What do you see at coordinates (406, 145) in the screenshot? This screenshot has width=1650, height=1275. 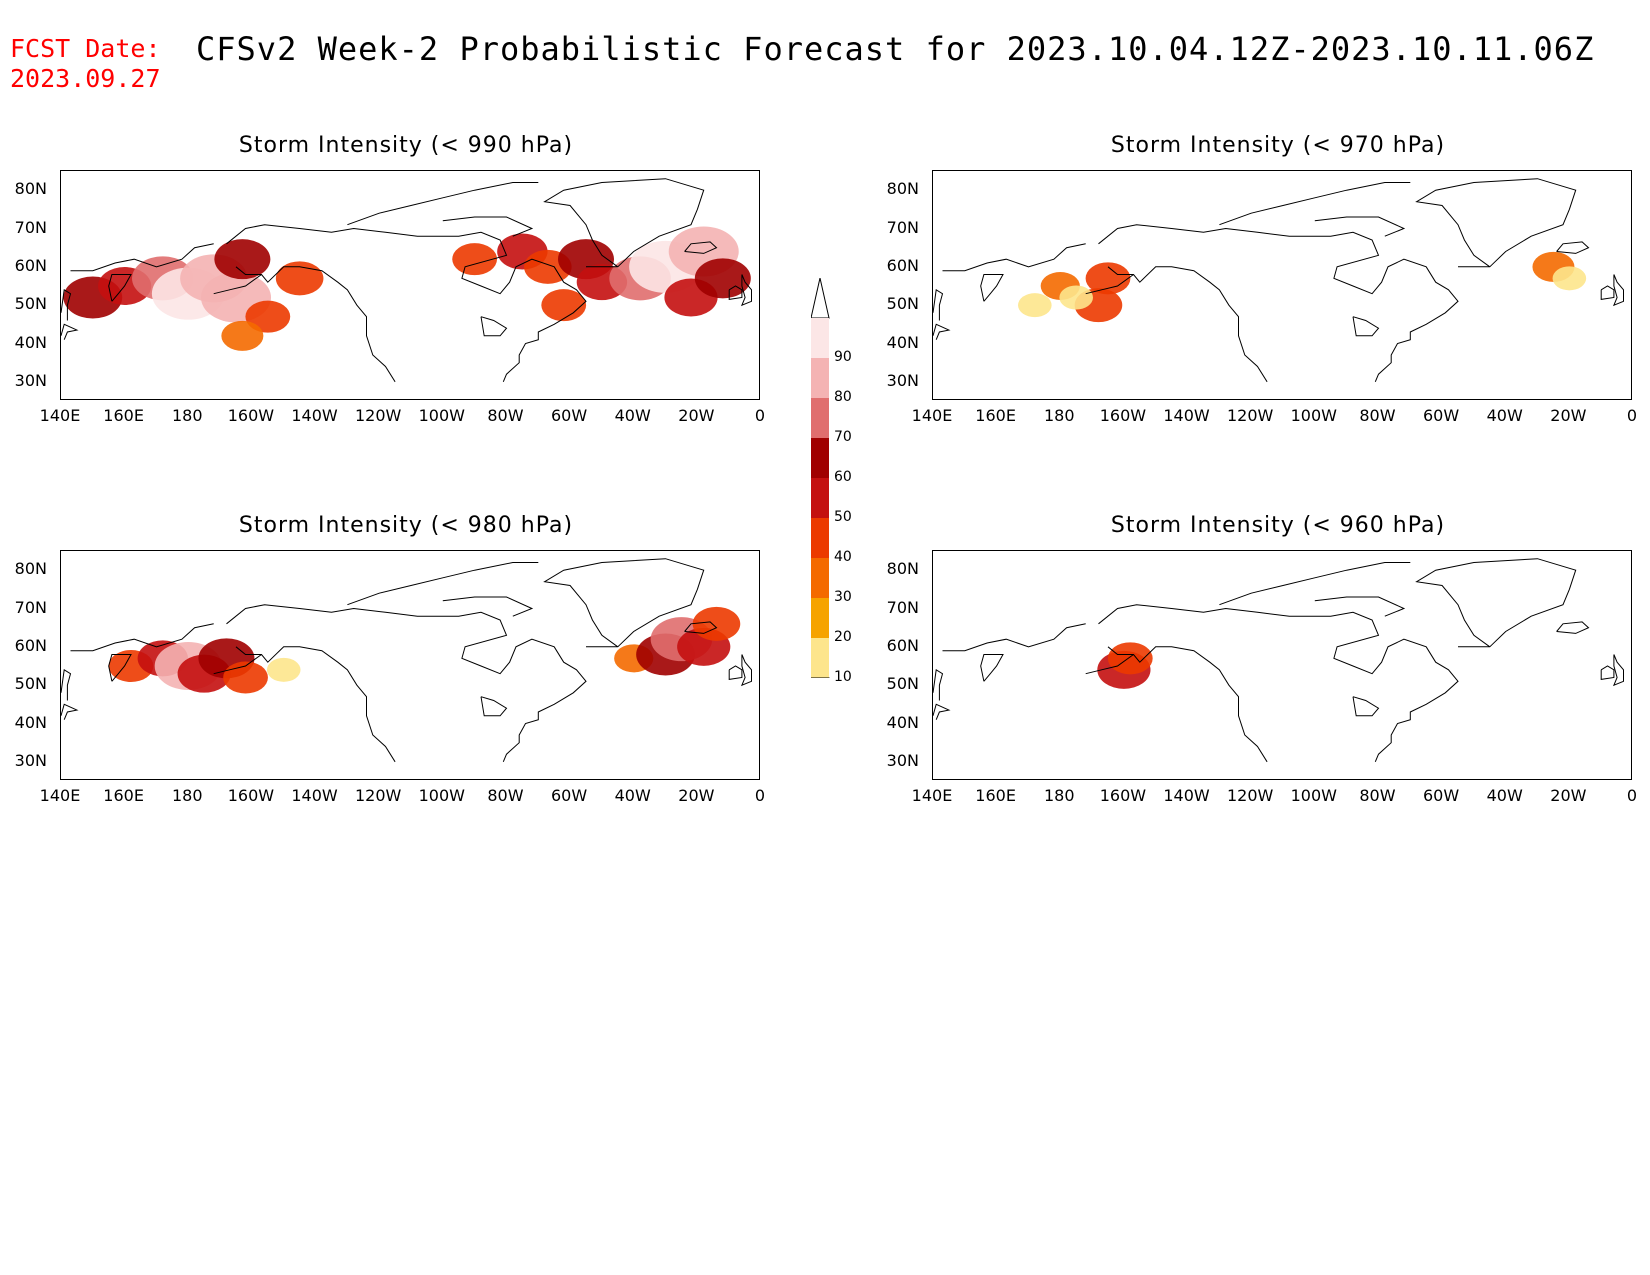 I see `panel-title: Storm Intensity (< 990 hPa)` at bounding box center [406, 145].